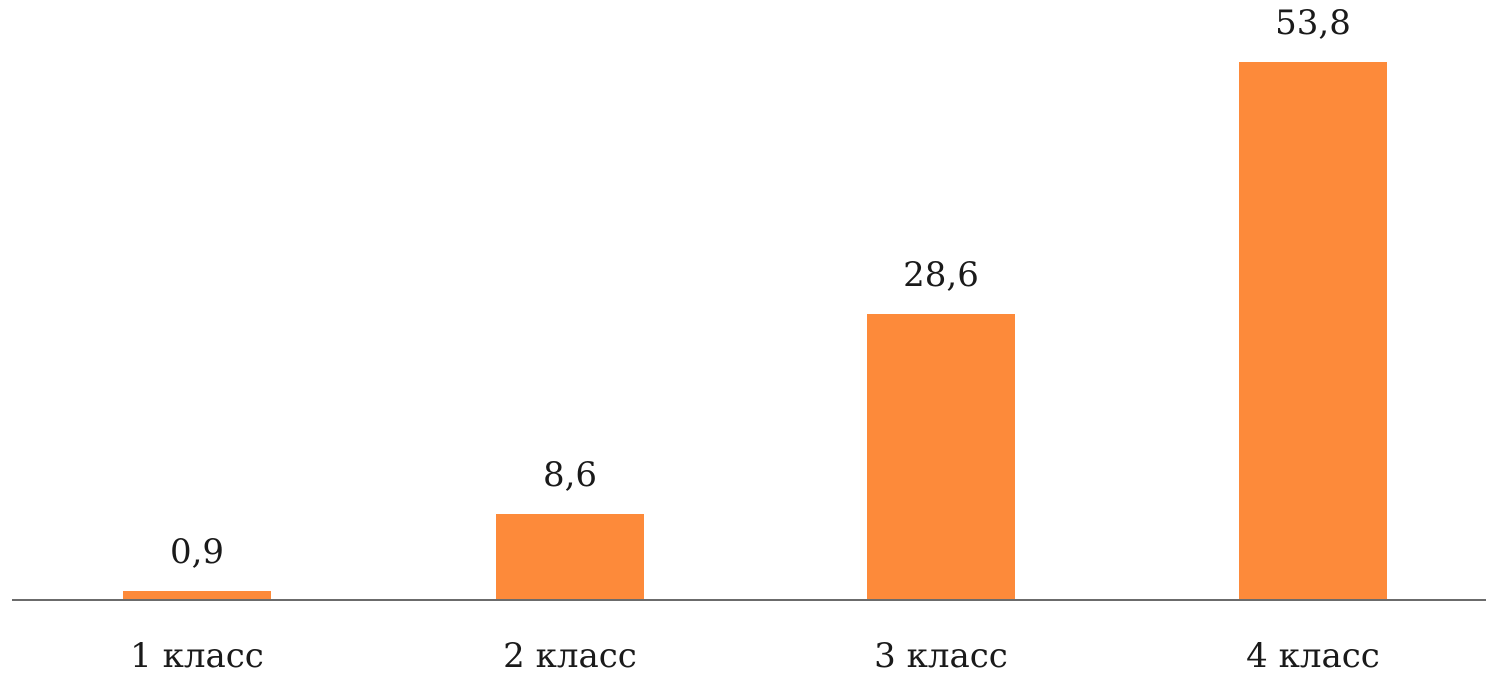  What do you see at coordinates (755, 654) in the screenshot?
I see `x-tick-labels-group: 1 класс 2 класс 3 класс 4 класс` at bounding box center [755, 654].